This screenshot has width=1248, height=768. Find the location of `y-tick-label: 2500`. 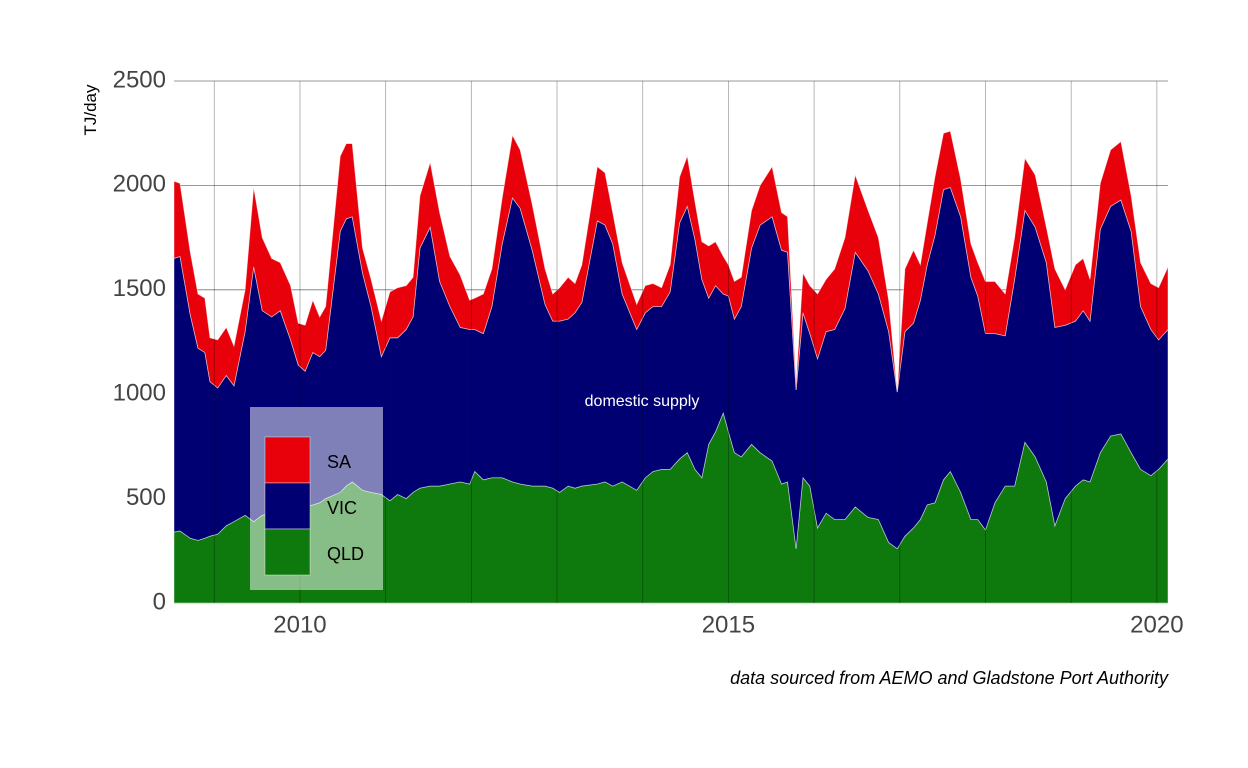

y-tick-label: 2500 is located at coordinates (139, 79).